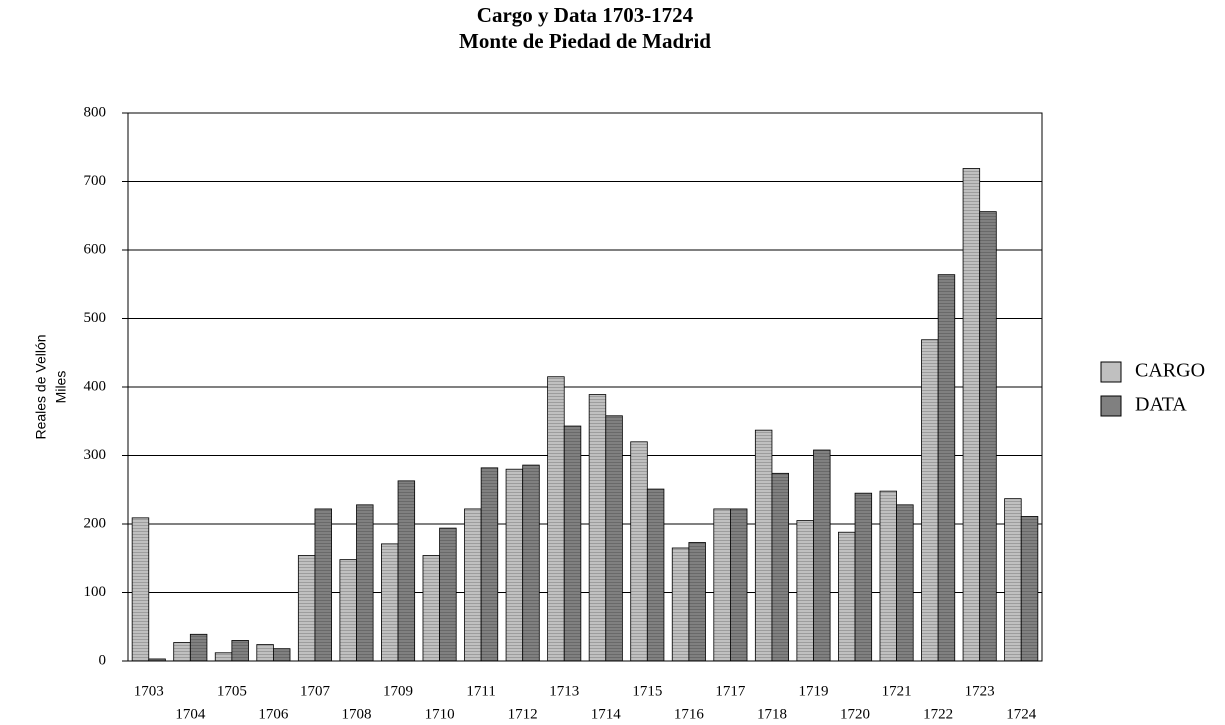 This screenshot has width=1225, height=725. Describe the element at coordinates (95, 112) in the screenshot. I see `y-tick-label: 800` at that location.